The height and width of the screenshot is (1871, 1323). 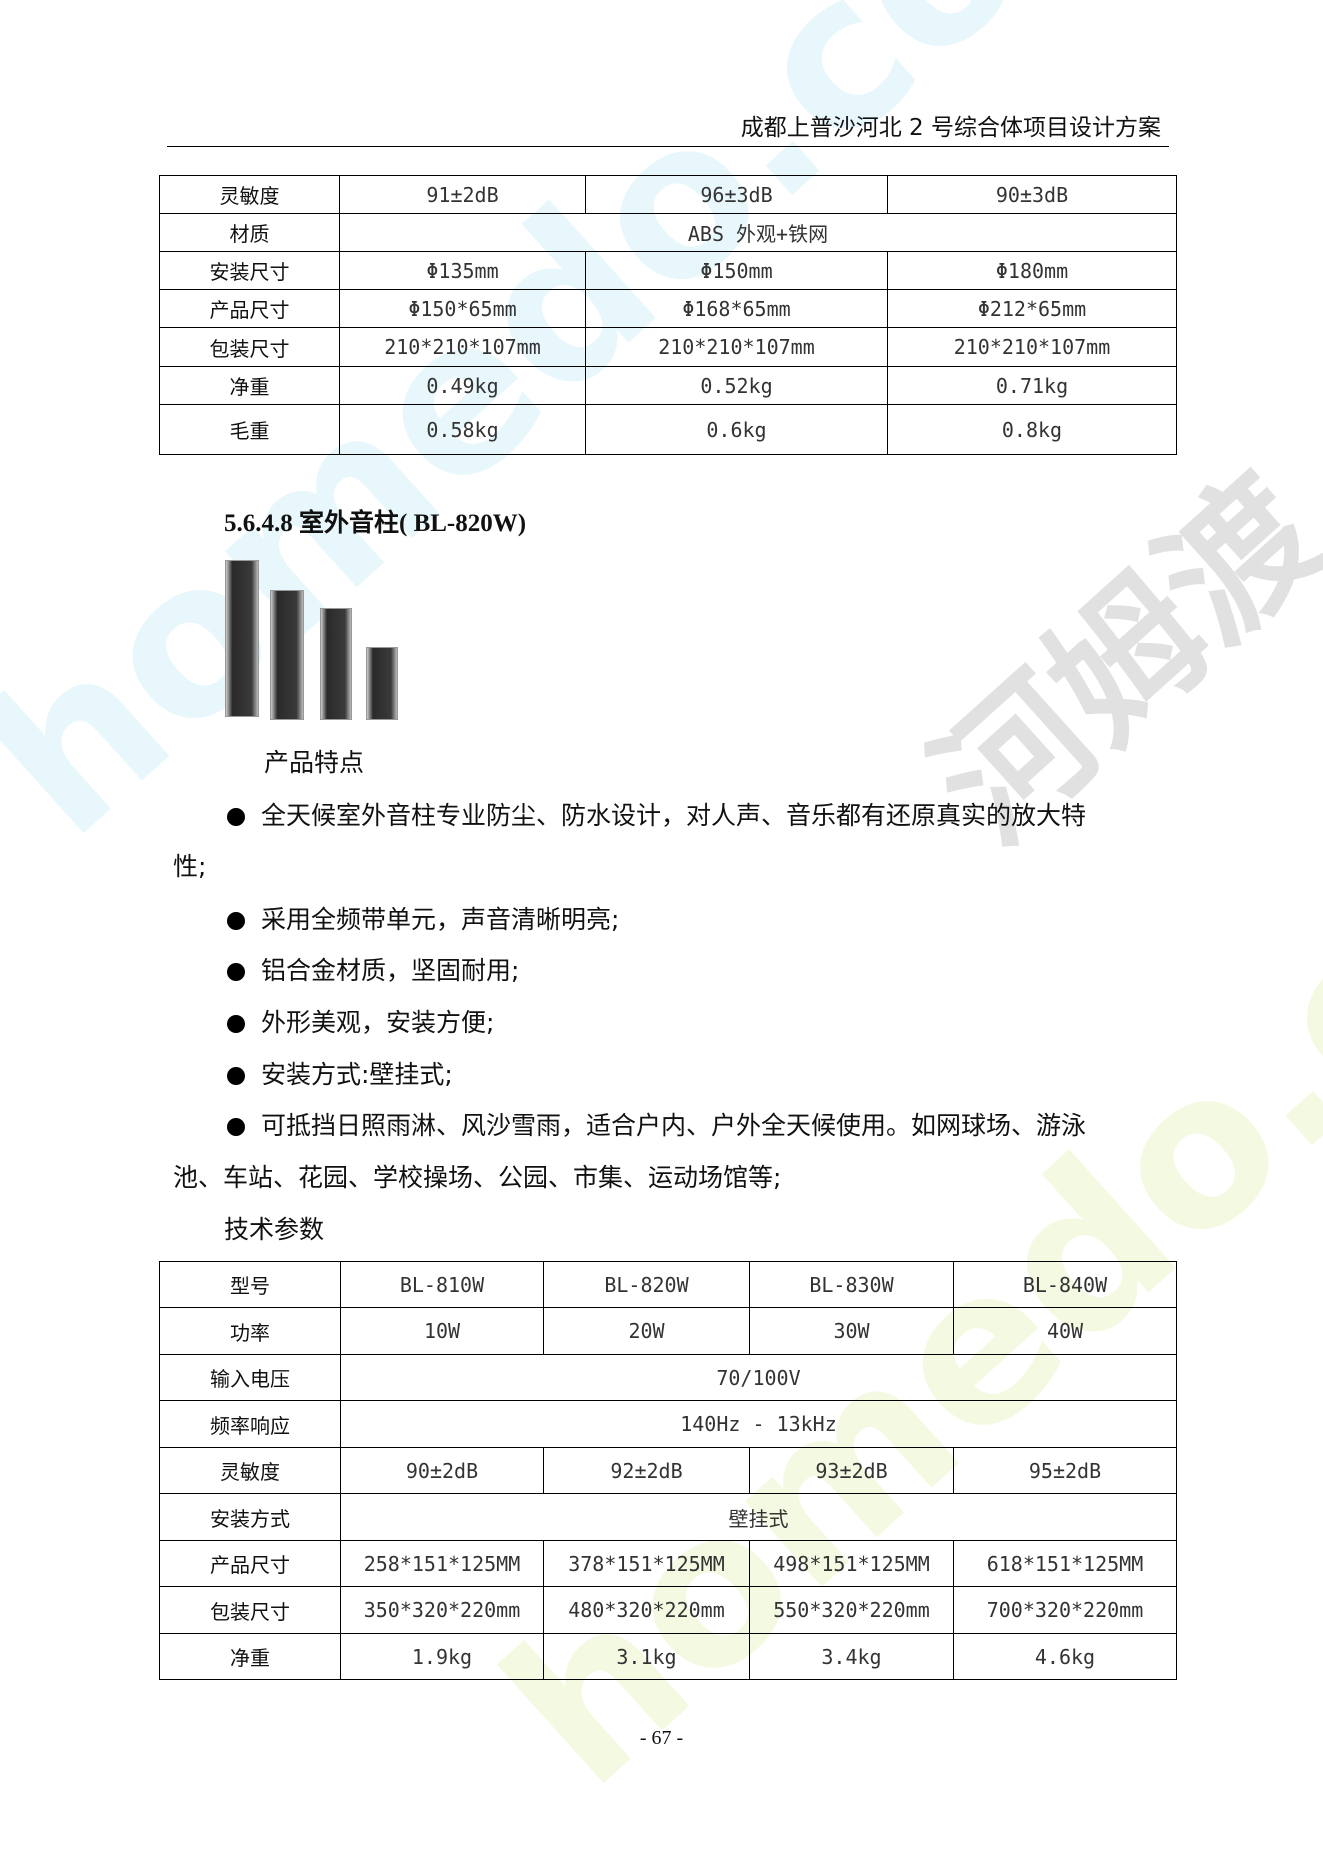 I want to click on table-row: 安装尺寸 Φ135mm Φ150mm Φ180mm, so click(x=668, y=270).